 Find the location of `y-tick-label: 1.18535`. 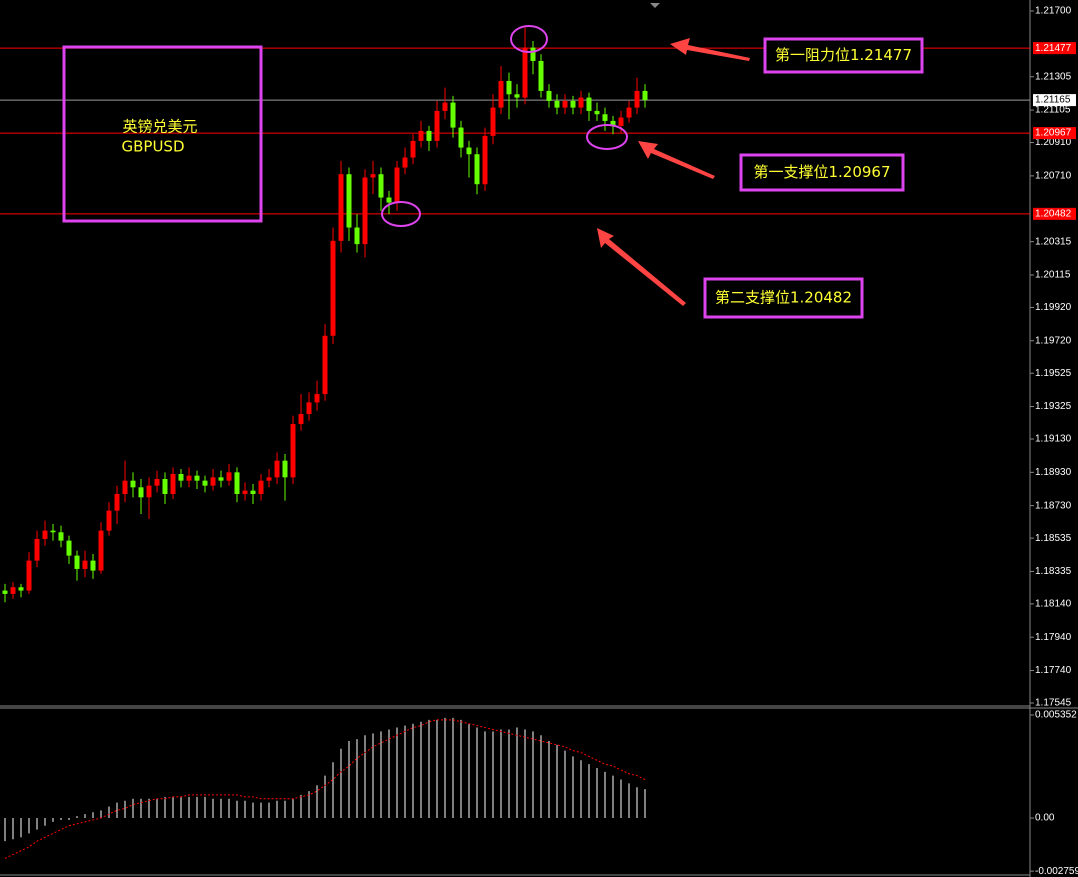

y-tick-label: 1.18535 is located at coordinates (1053, 538).